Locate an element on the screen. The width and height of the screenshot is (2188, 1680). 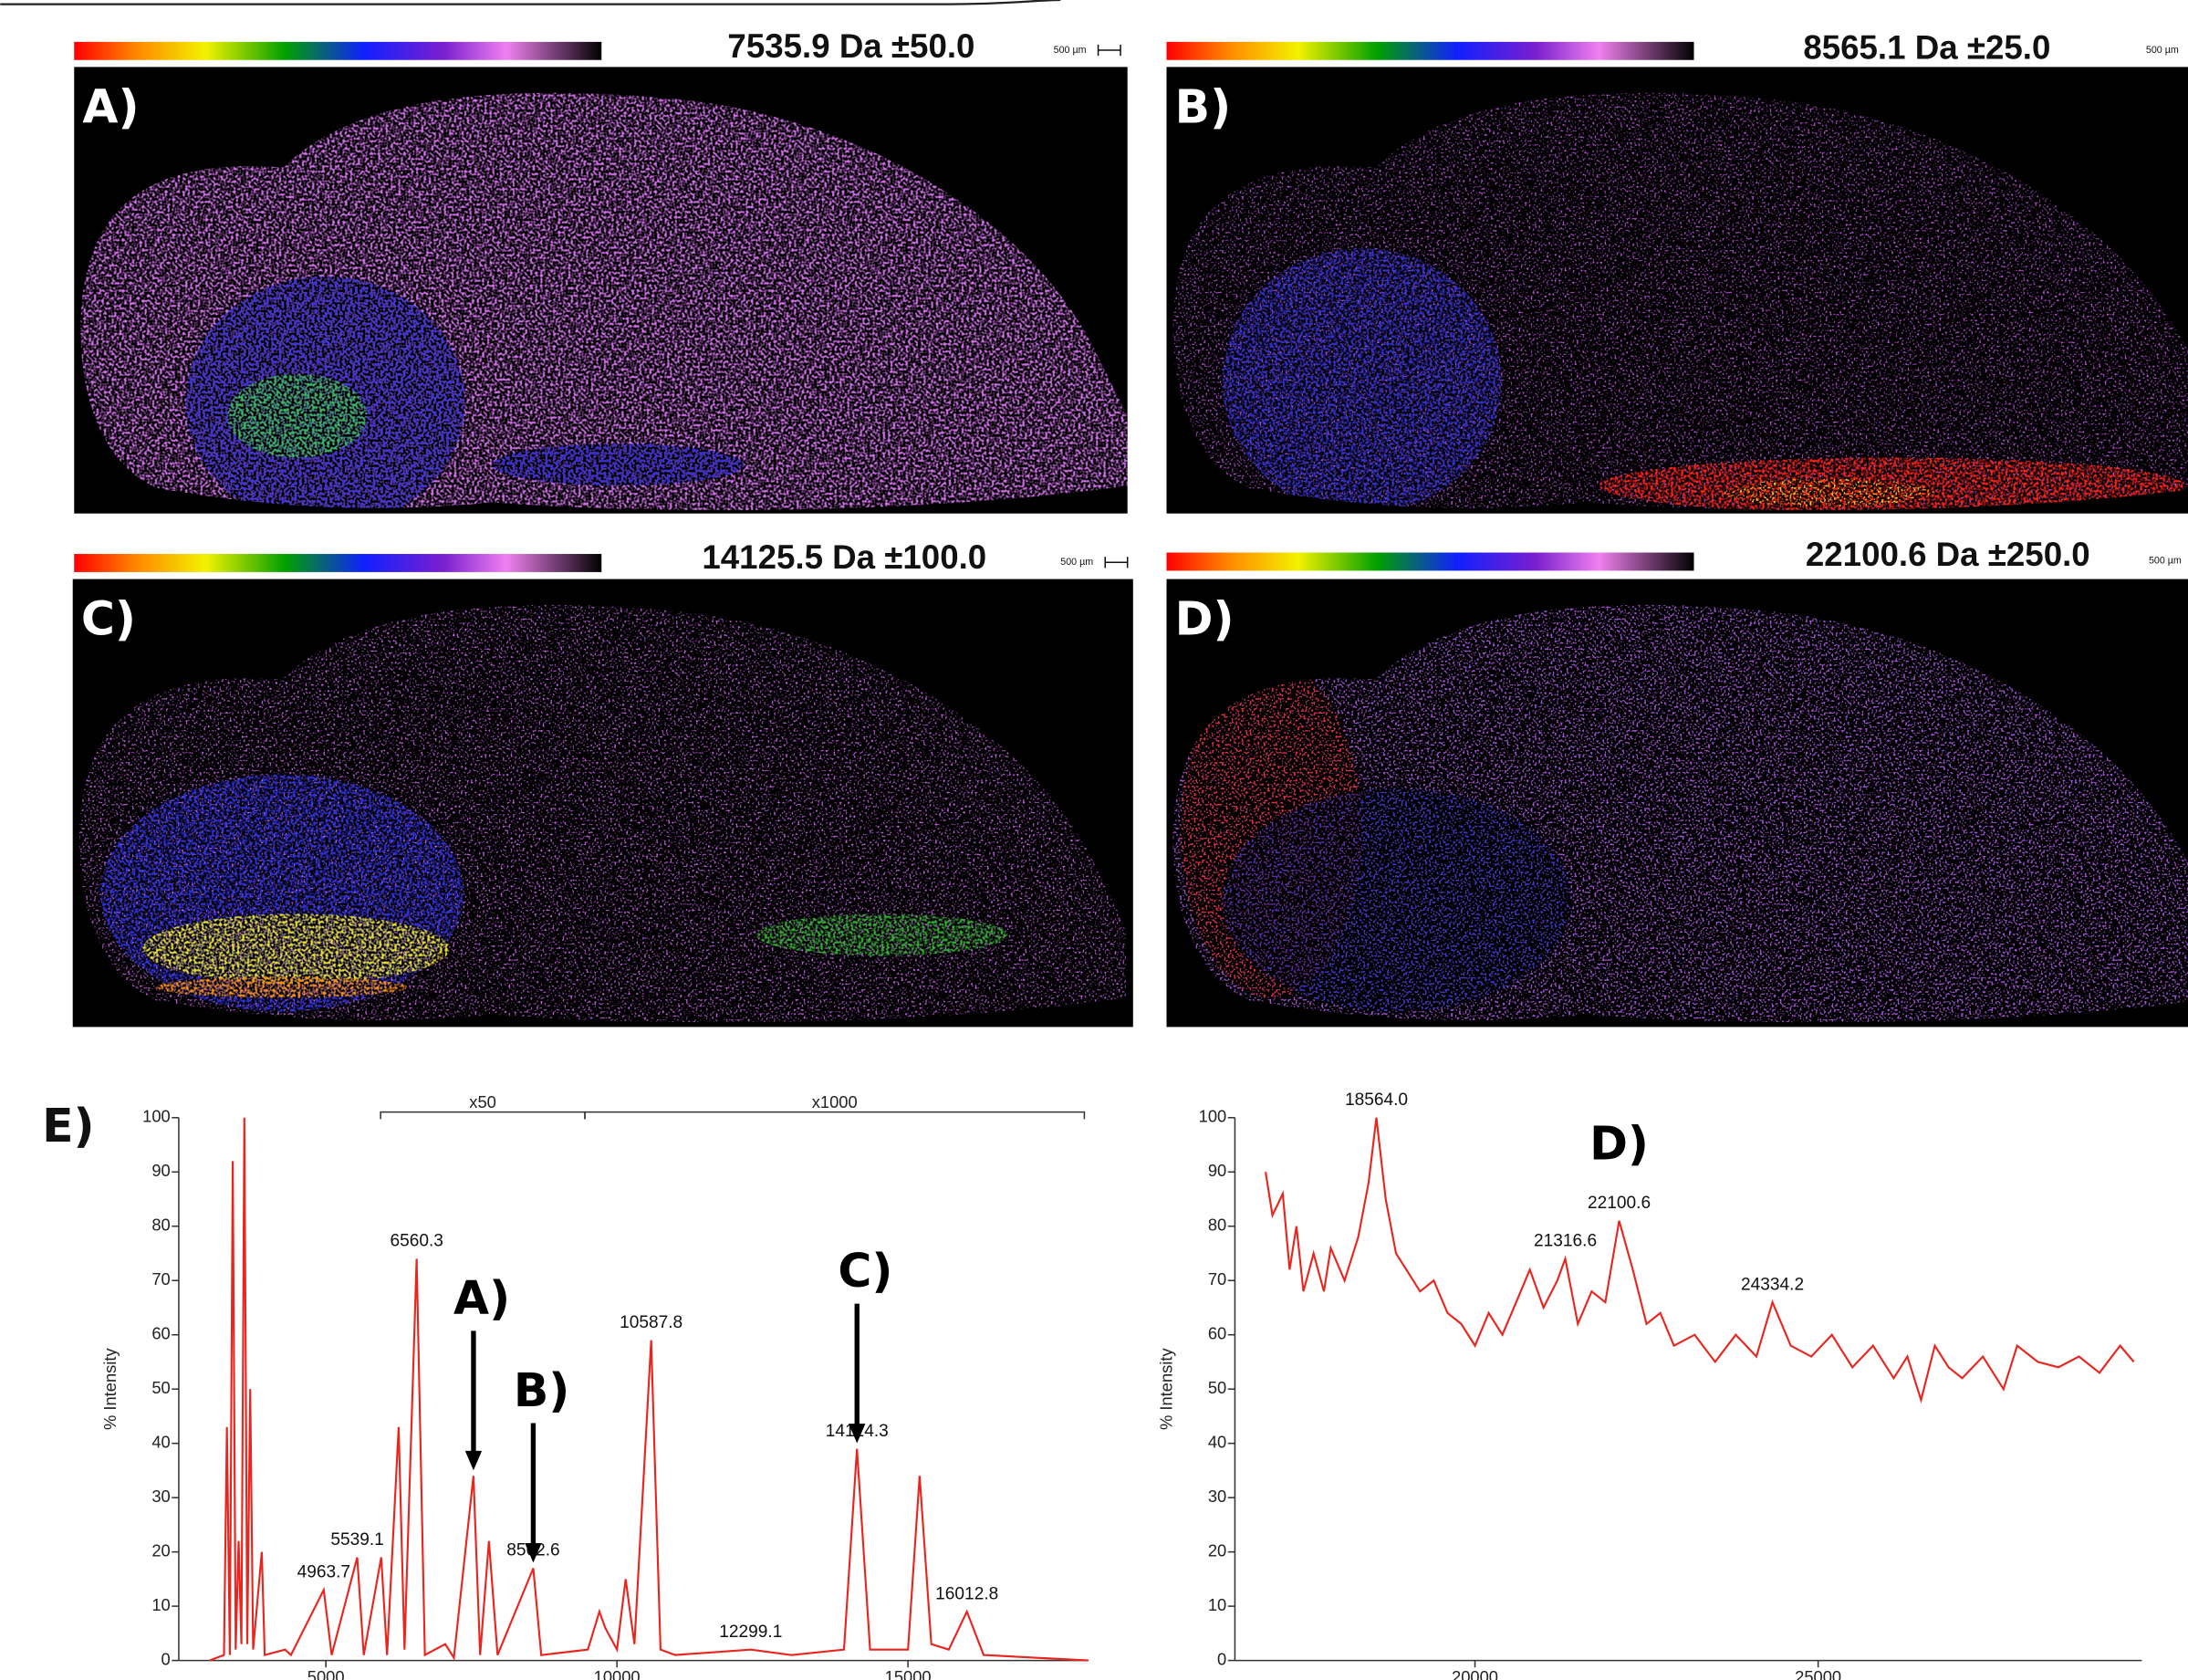
panel-letter: C) is located at coordinates (108, 619).